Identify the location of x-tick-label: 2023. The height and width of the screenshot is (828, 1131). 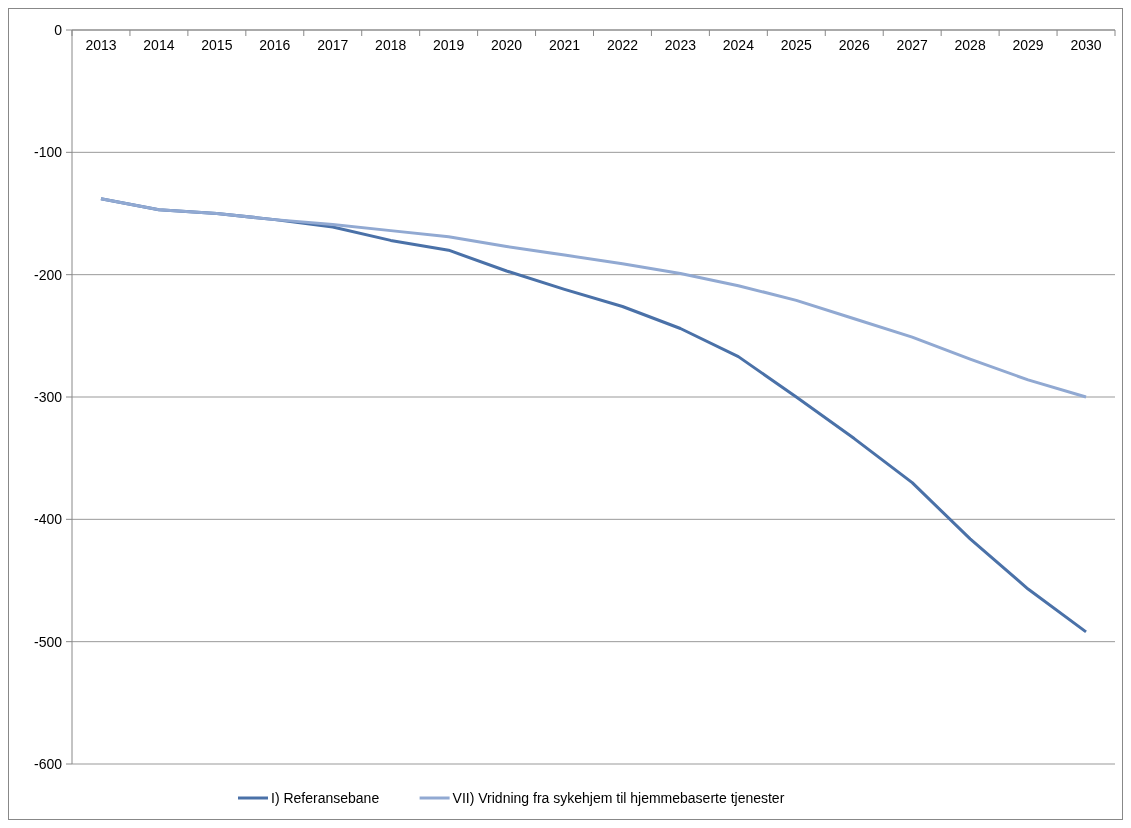
(680, 45).